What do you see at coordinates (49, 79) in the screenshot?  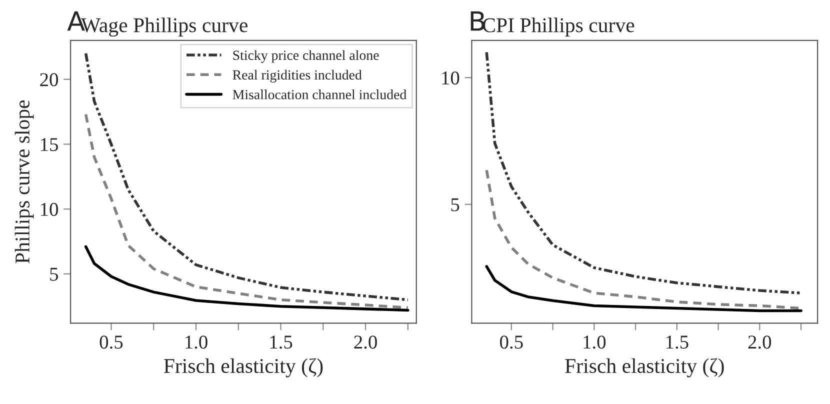 I see `y-tick-label: 20` at bounding box center [49, 79].